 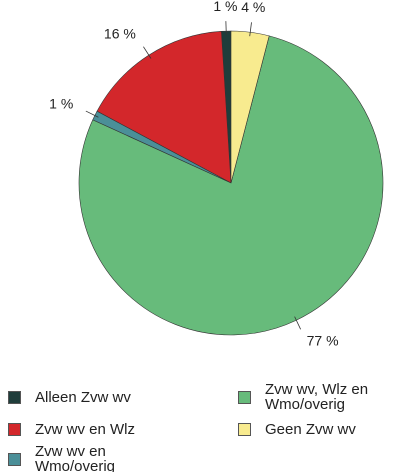 I want to click on legend-label: Zvw wv, Wlz en Wmo/overig, so click(x=317, y=397).